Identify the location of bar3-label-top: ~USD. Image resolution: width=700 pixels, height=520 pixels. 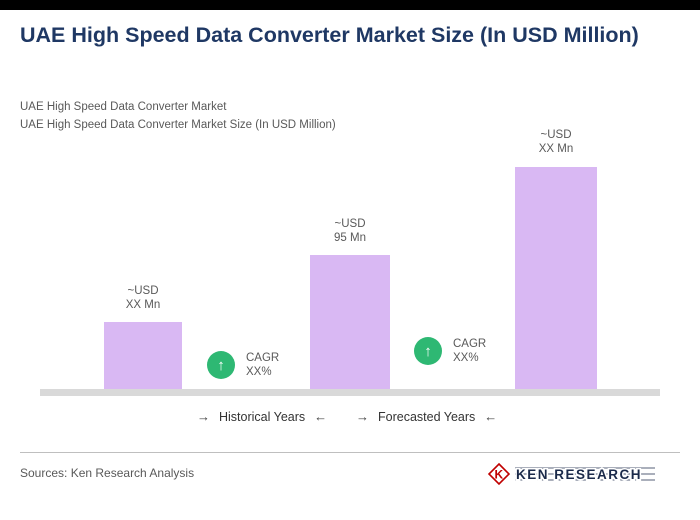
(556, 135).